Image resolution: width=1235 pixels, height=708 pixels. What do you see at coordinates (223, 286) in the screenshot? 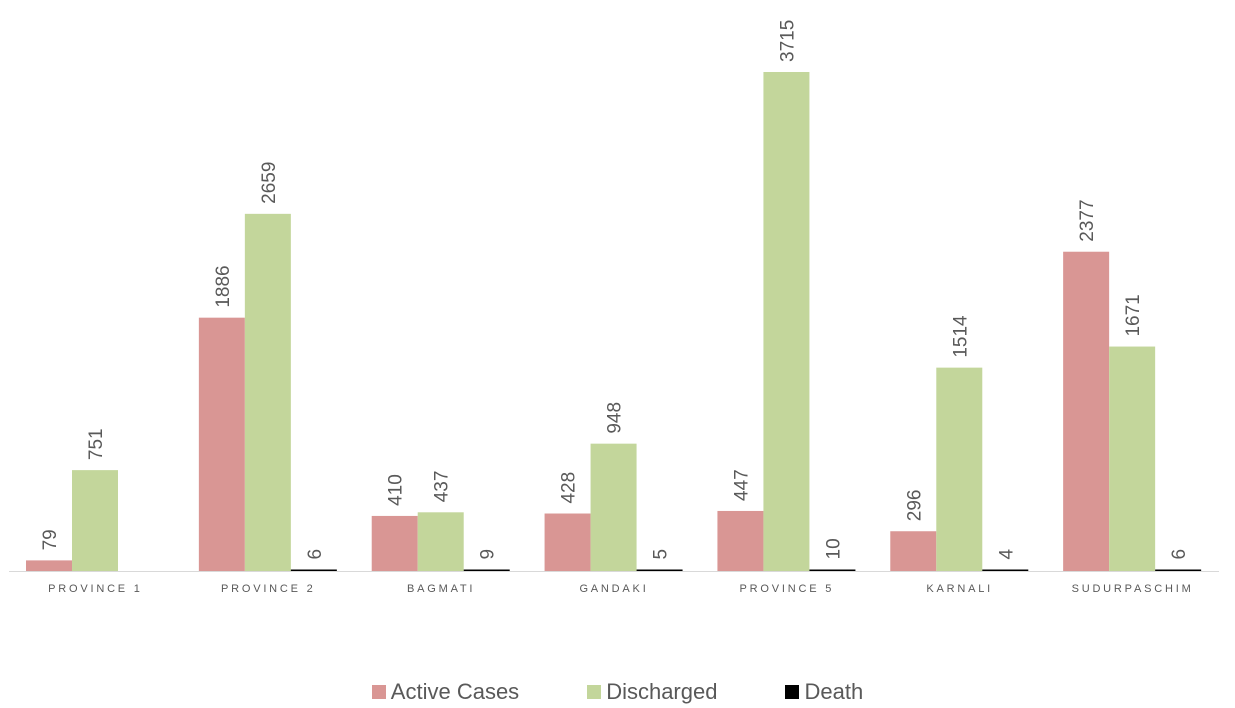
I see `data-label: 1886` at bounding box center [223, 286].